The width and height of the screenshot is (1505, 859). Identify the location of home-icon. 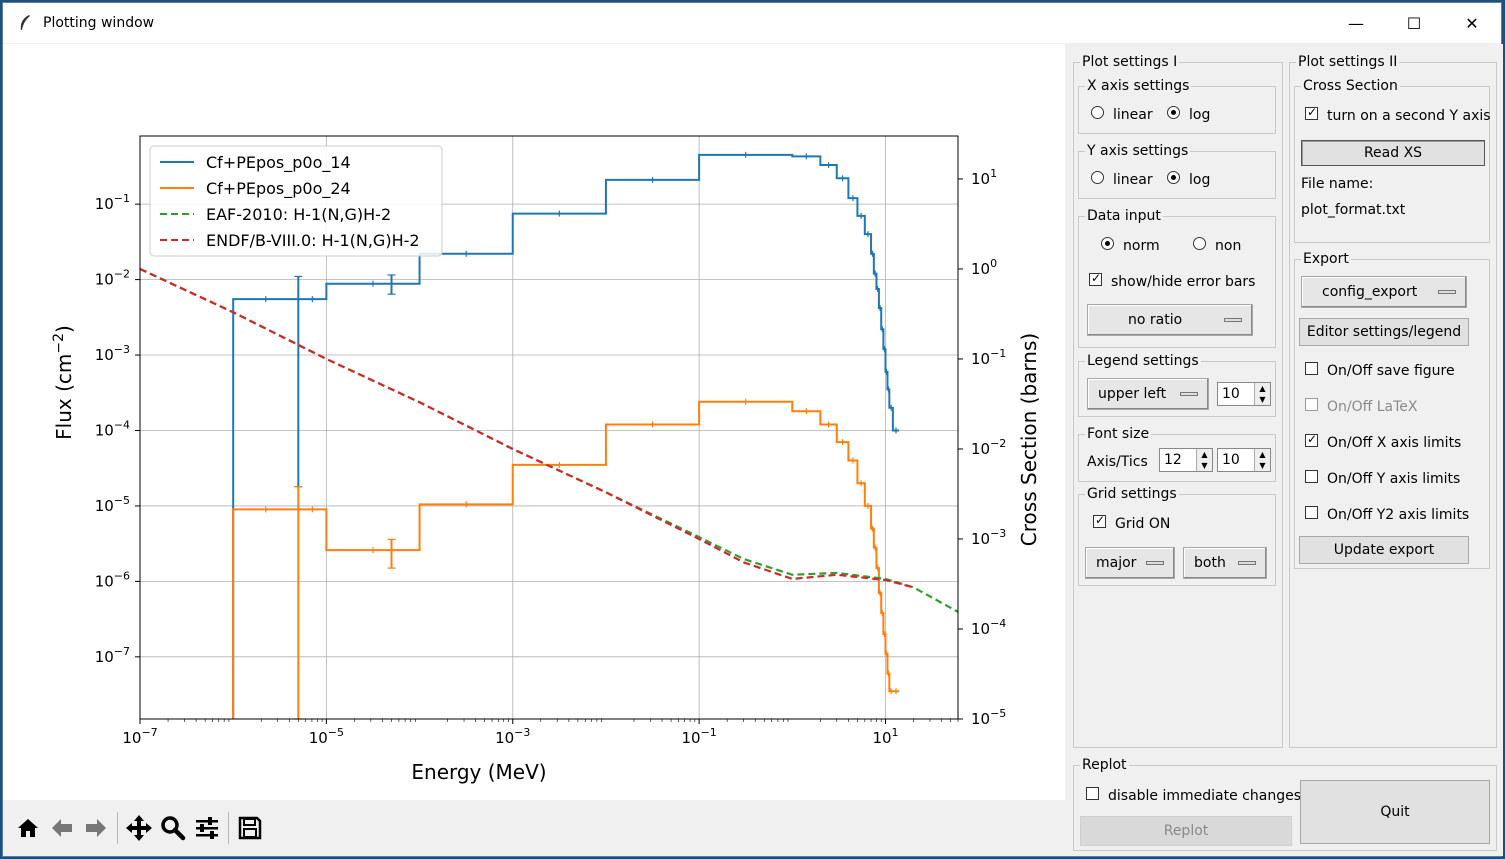
(28, 828).